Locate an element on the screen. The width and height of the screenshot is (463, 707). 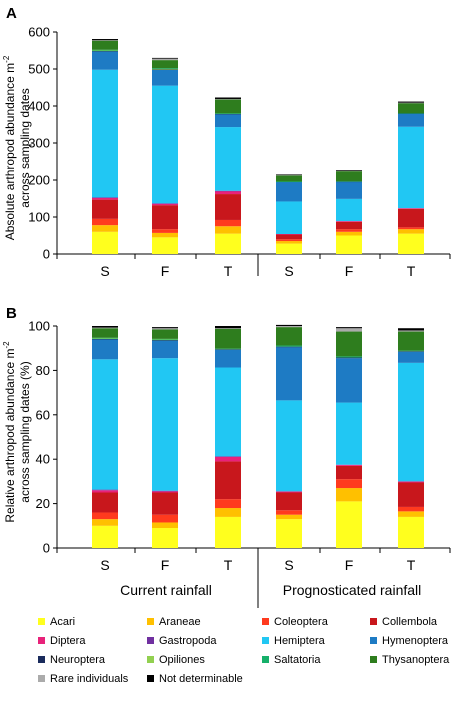
legend-label-diptera: Diptera is located at coordinates (68, 641).